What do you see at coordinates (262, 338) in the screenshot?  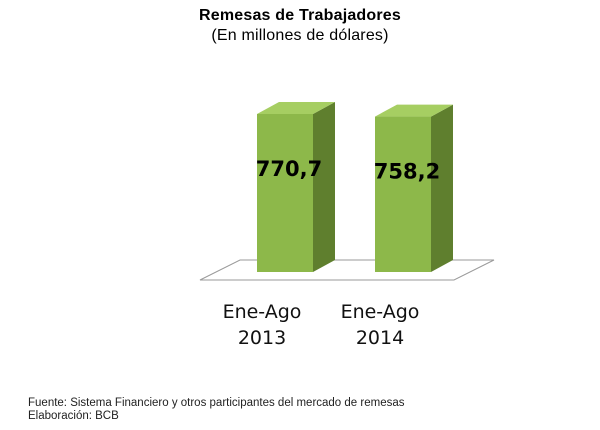 I see `category-label-1-line-2: 2013` at bounding box center [262, 338].